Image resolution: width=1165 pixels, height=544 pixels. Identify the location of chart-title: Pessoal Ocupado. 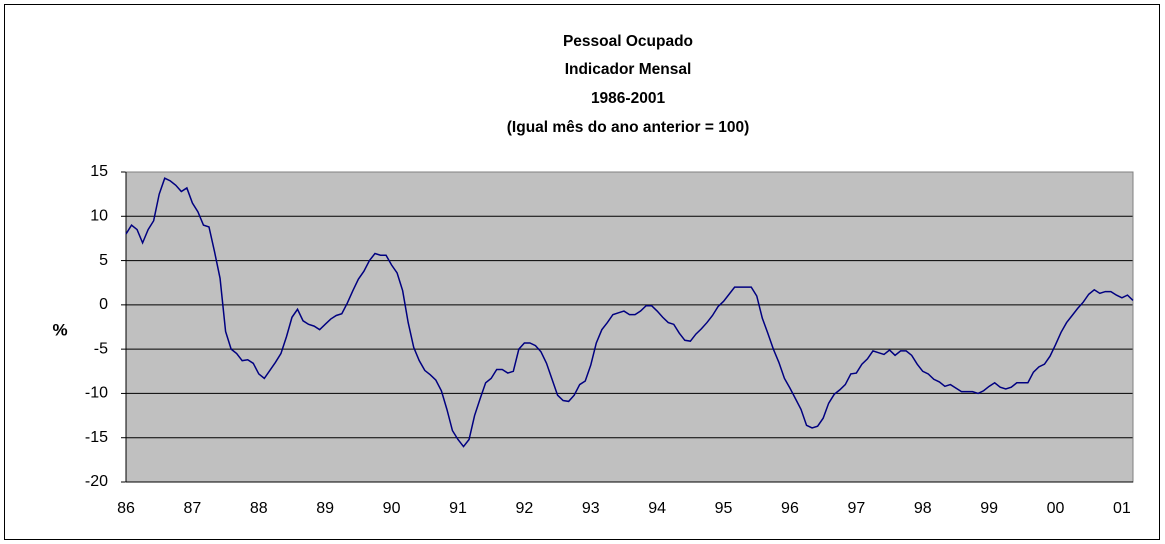
(628, 41).